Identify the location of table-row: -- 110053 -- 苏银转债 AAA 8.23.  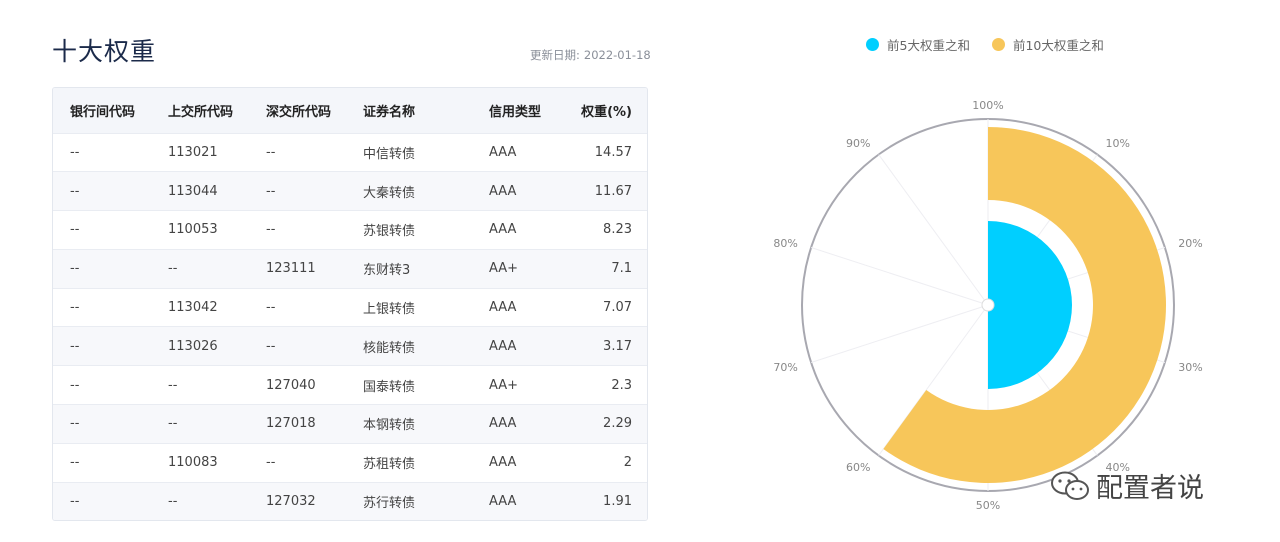
(350, 230).